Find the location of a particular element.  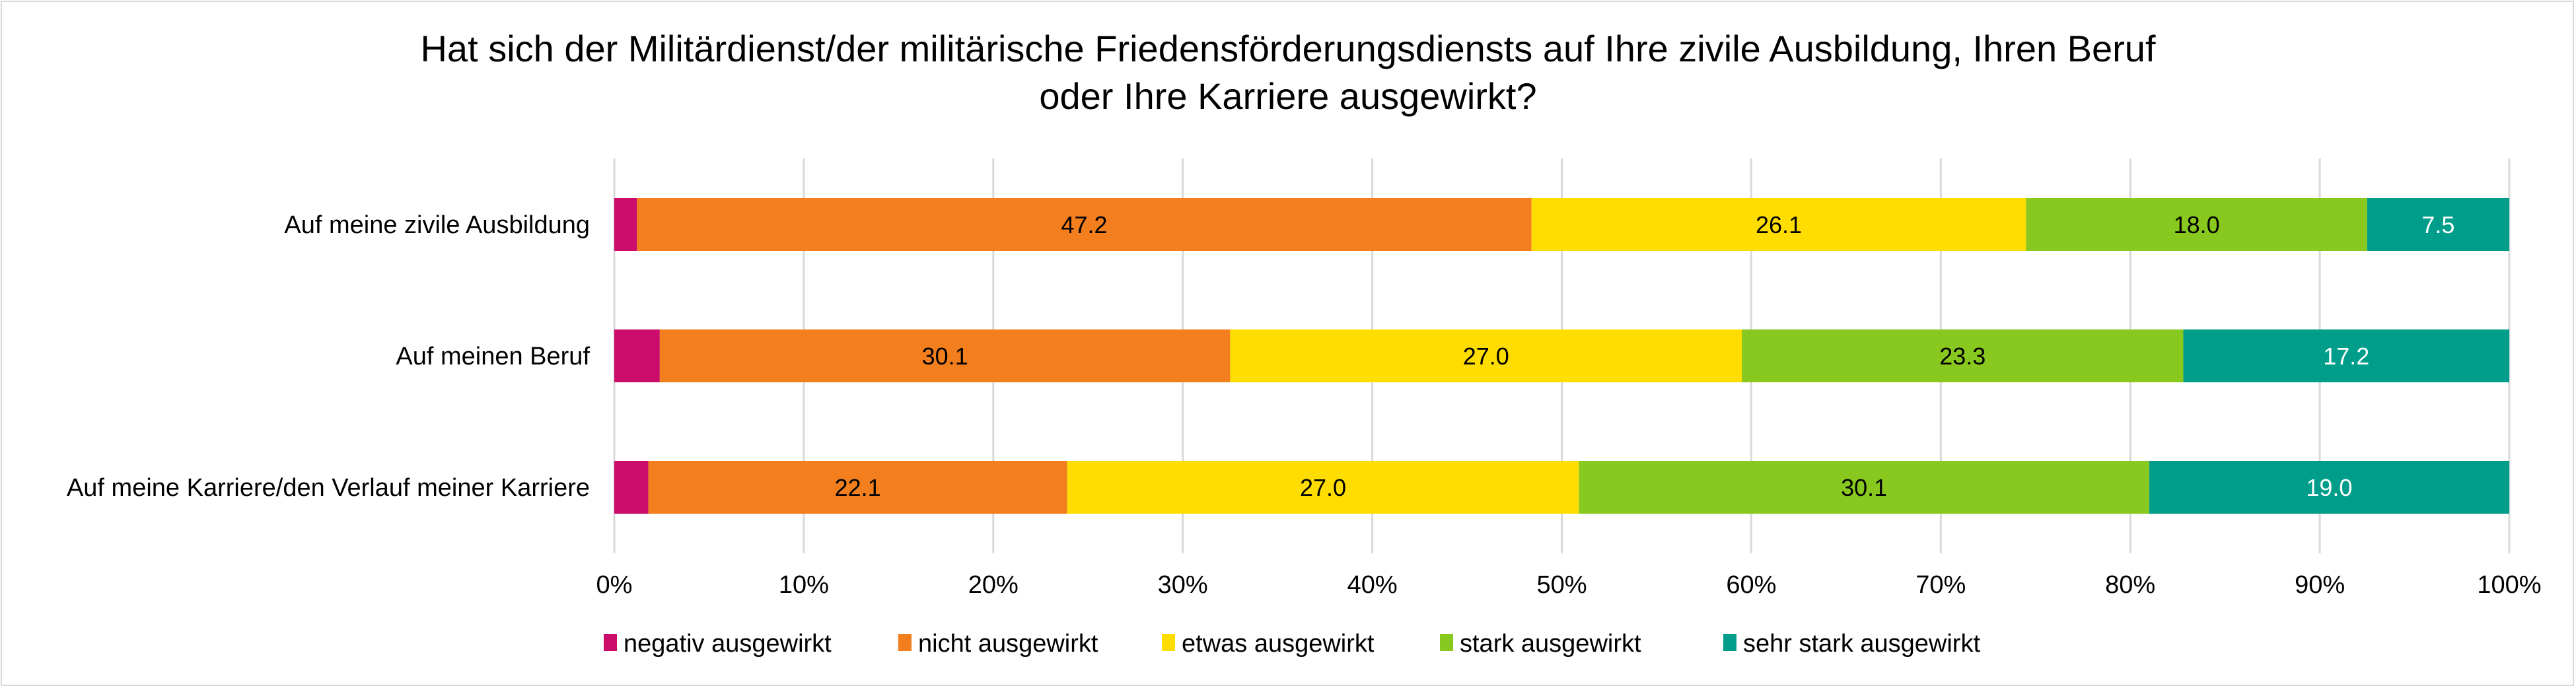

legend-label: stark ausgewirkt is located at coordinates (1550, 644).